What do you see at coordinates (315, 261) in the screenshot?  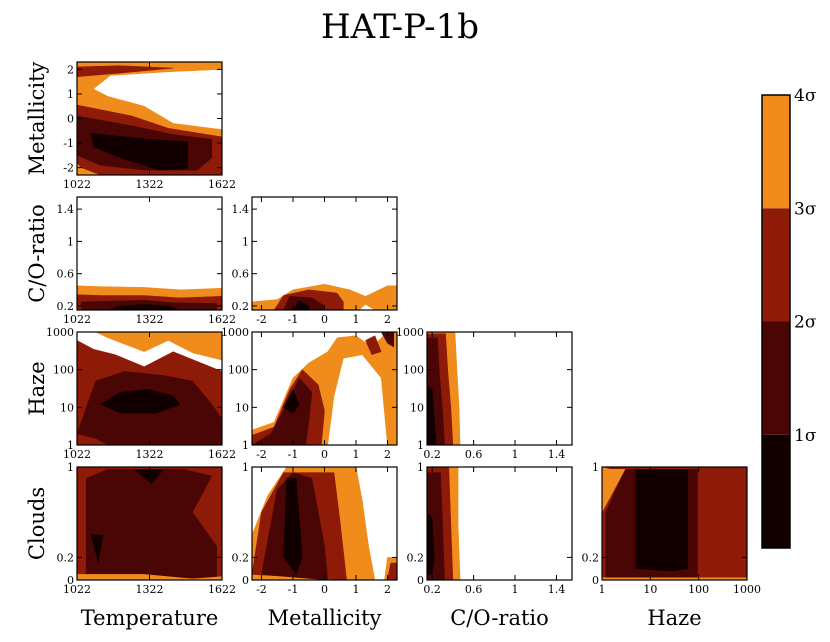 I see `panel-metallicity-vs-c-o-ratio: -2 -1 0 1 2 0.2 0.6 1 1.4` at bounding box center [315, 261].